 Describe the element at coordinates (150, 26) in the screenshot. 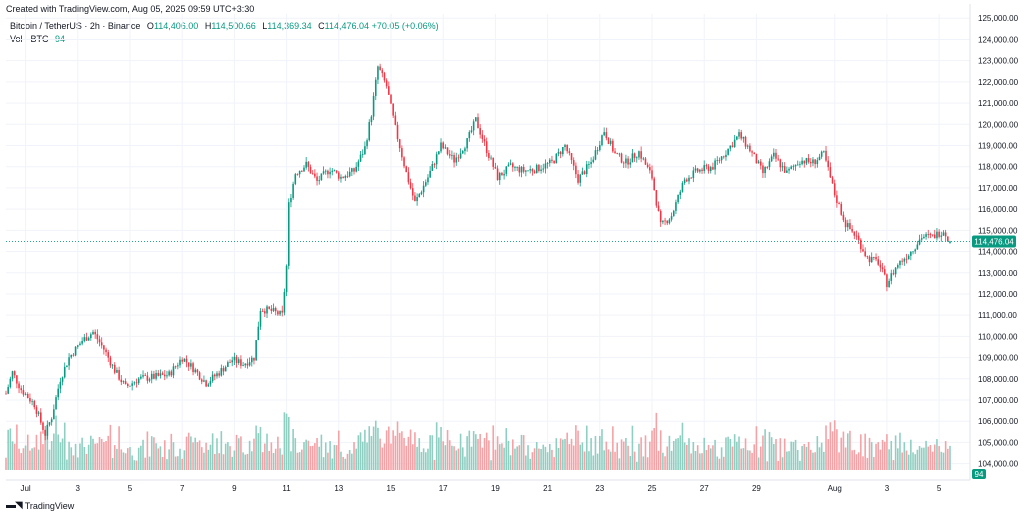

I see `open-label: O` at that location.